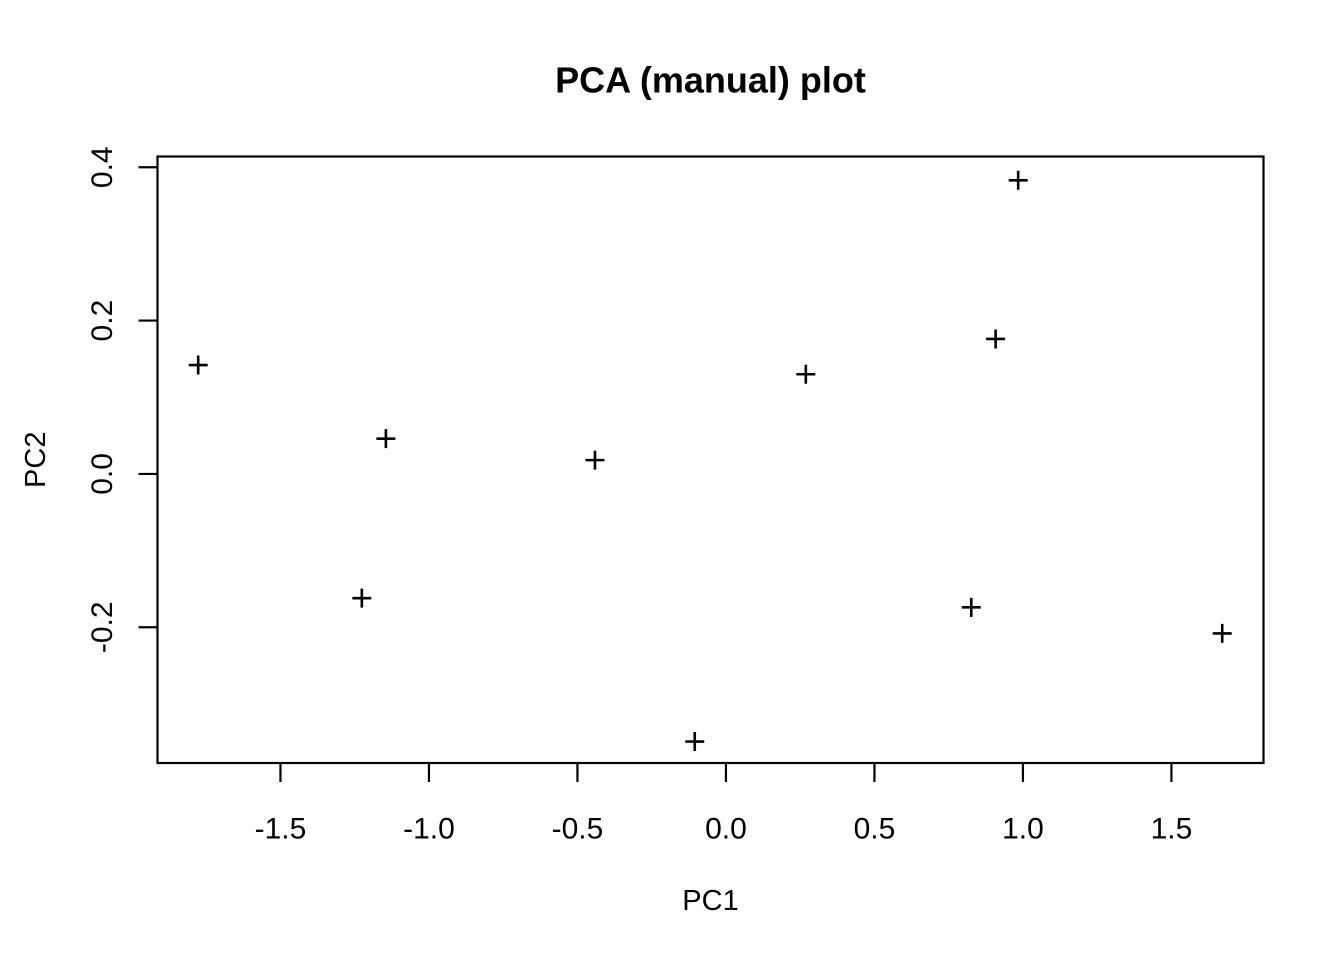 The image size is (1344, 960). I want to click on x-tick-label: 0.0, so click(726, 829).